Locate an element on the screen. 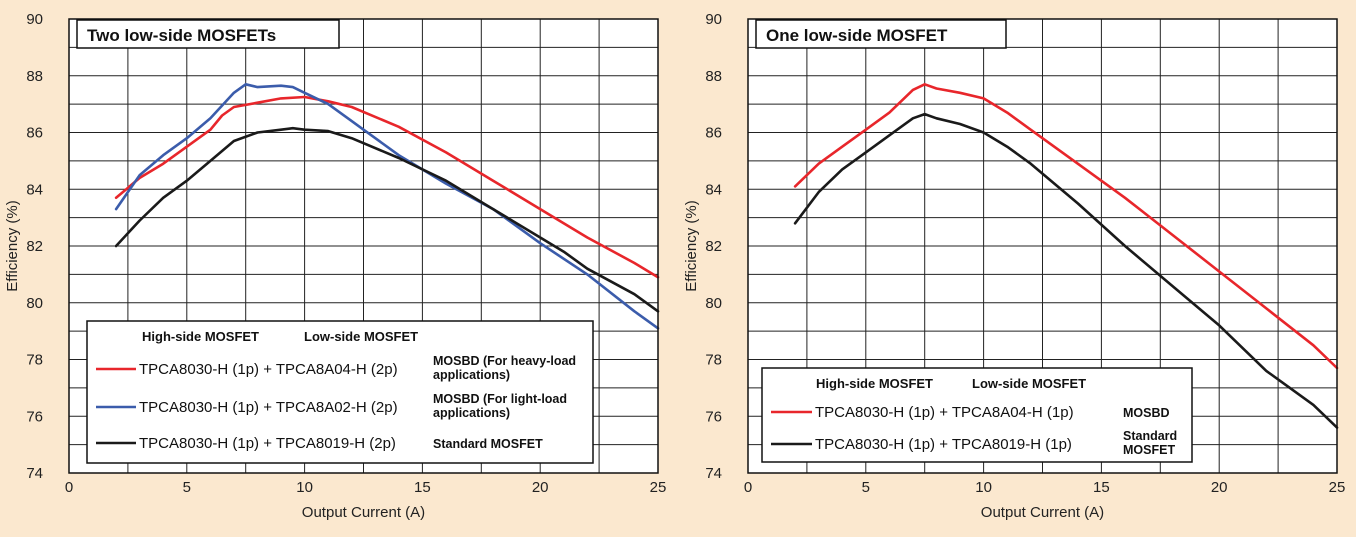  legend-entry-parts: TPCA8030-H (1p) + TPCA8A04-H (2p) is located at coordinates (268, 369).